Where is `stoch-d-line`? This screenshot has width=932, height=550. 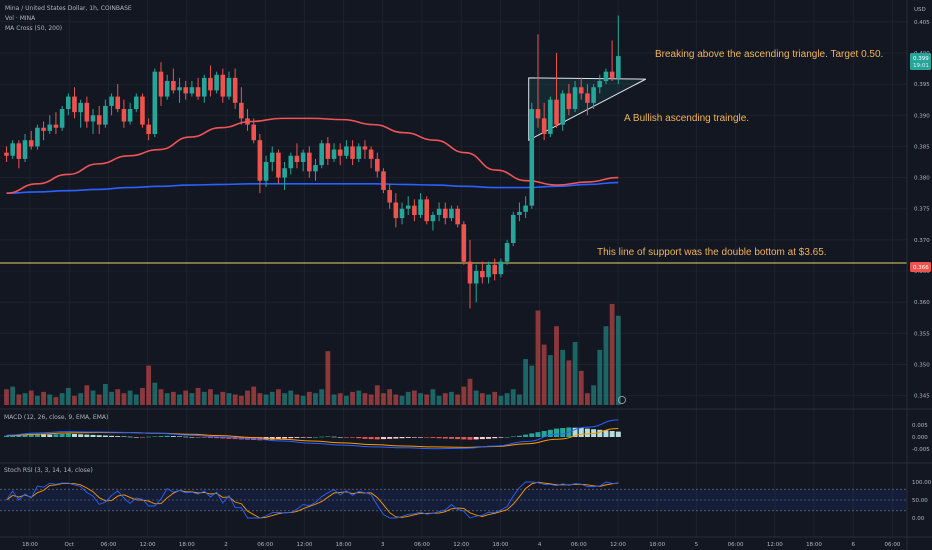 stoch-d-line is located at coordinates (312, 500).